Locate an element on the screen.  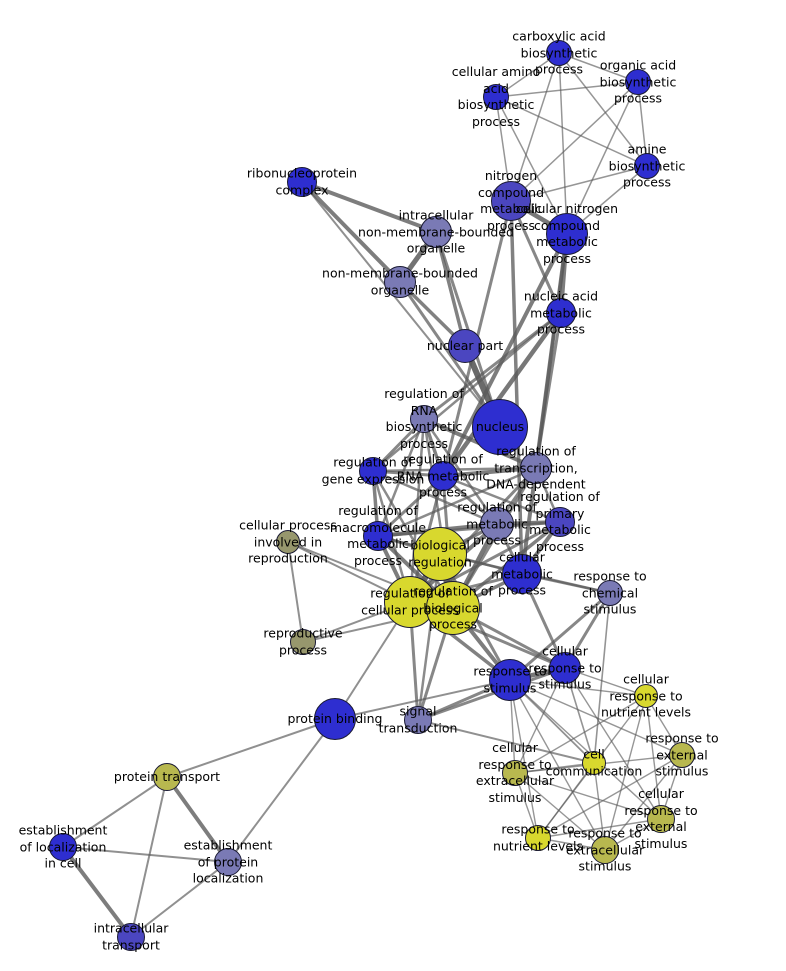
edge-oabp-cncmp is located at coordinates (602, 158).